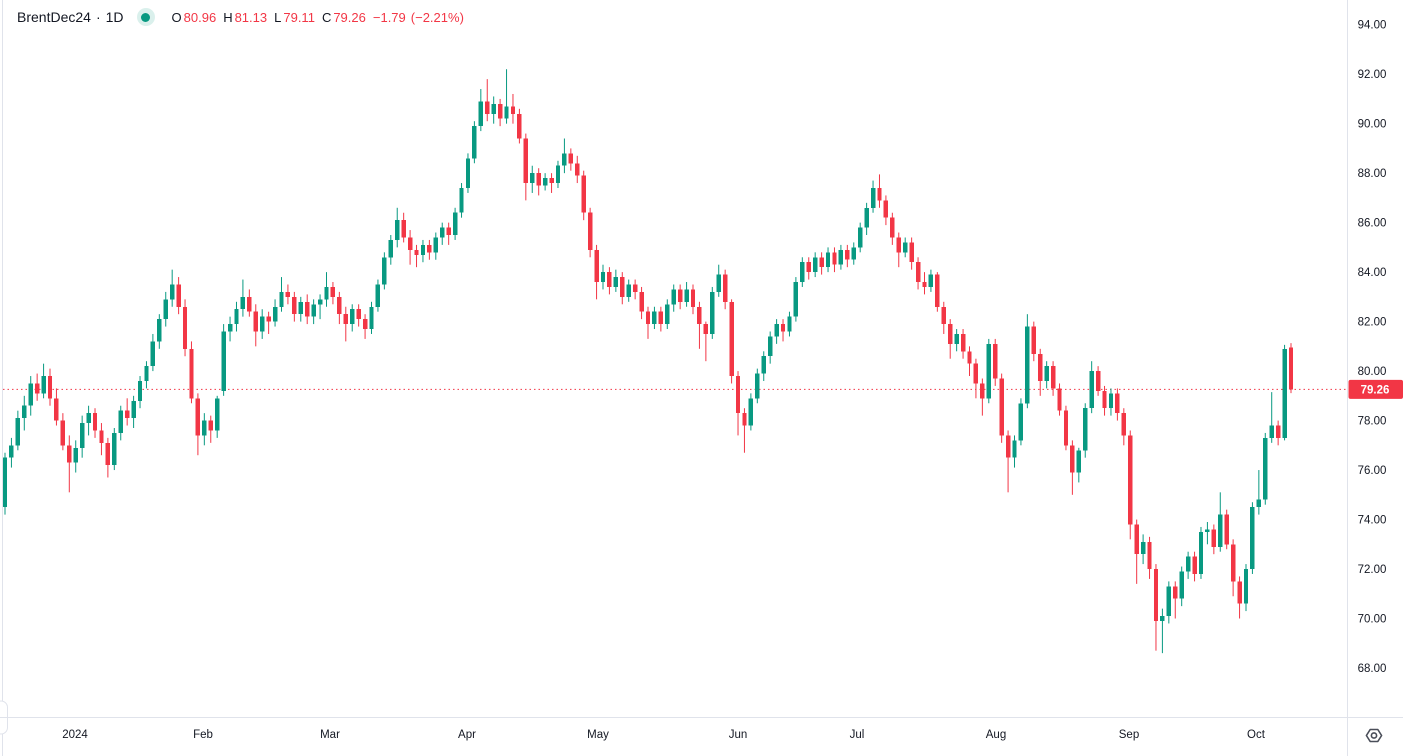 The width and height of the screenshot is (1403, 756). What do you see at coordinates (1372, 26) in the screenshot?
I see `price-axis-label: 94.00` at bounding box center [1372, 26].